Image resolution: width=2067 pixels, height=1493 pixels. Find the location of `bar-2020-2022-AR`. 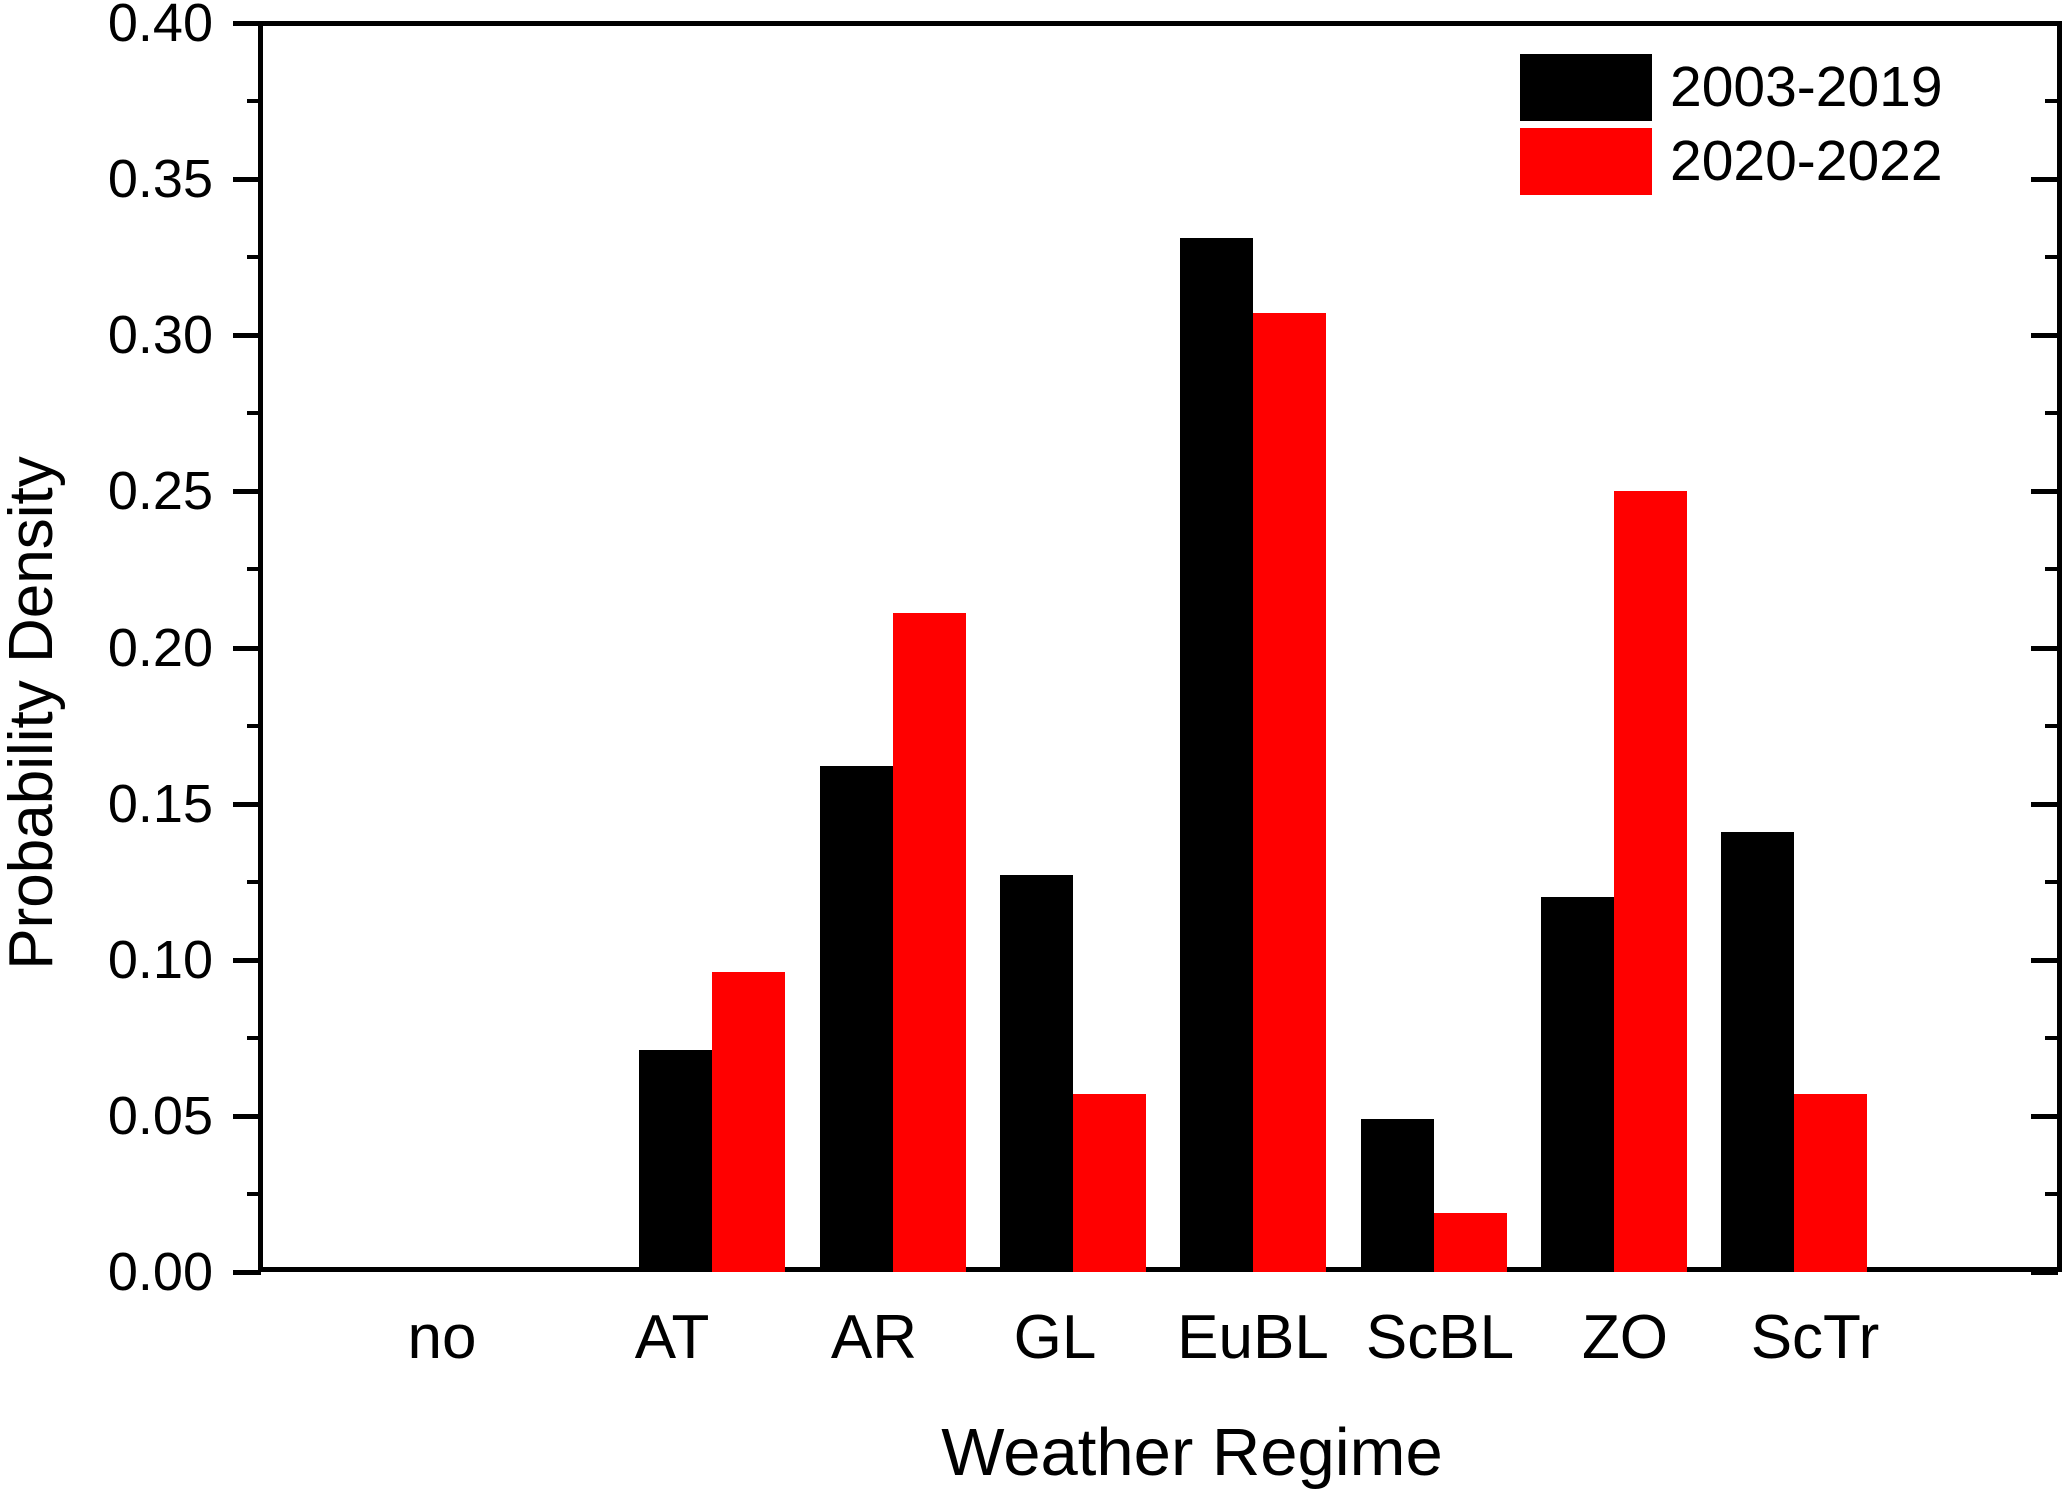

bar-2020-2022-AR is located at coordinates (929, 942).